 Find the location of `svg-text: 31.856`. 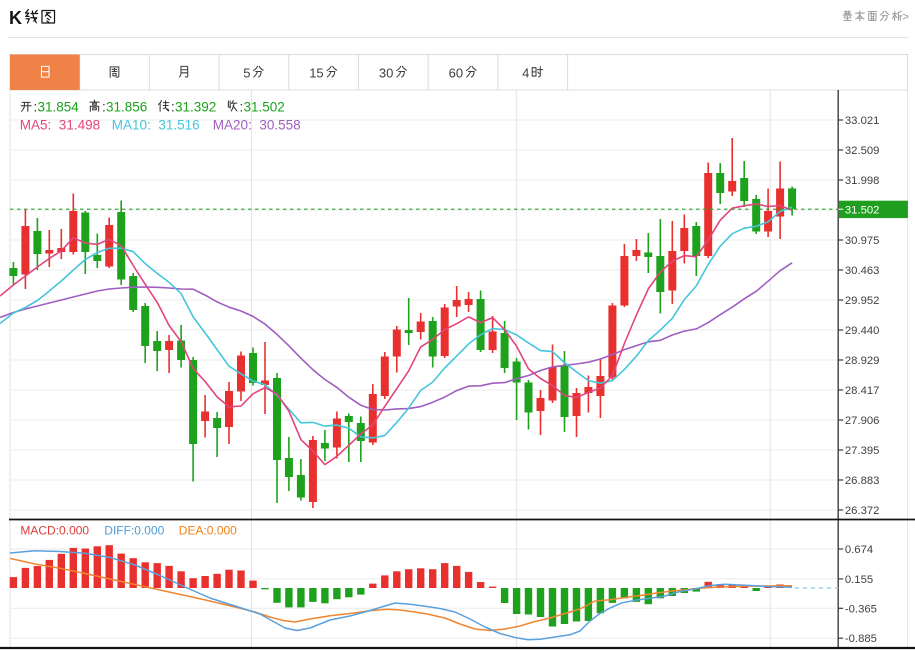

svg-text: 31.856 is located at coordinates (126, 107).